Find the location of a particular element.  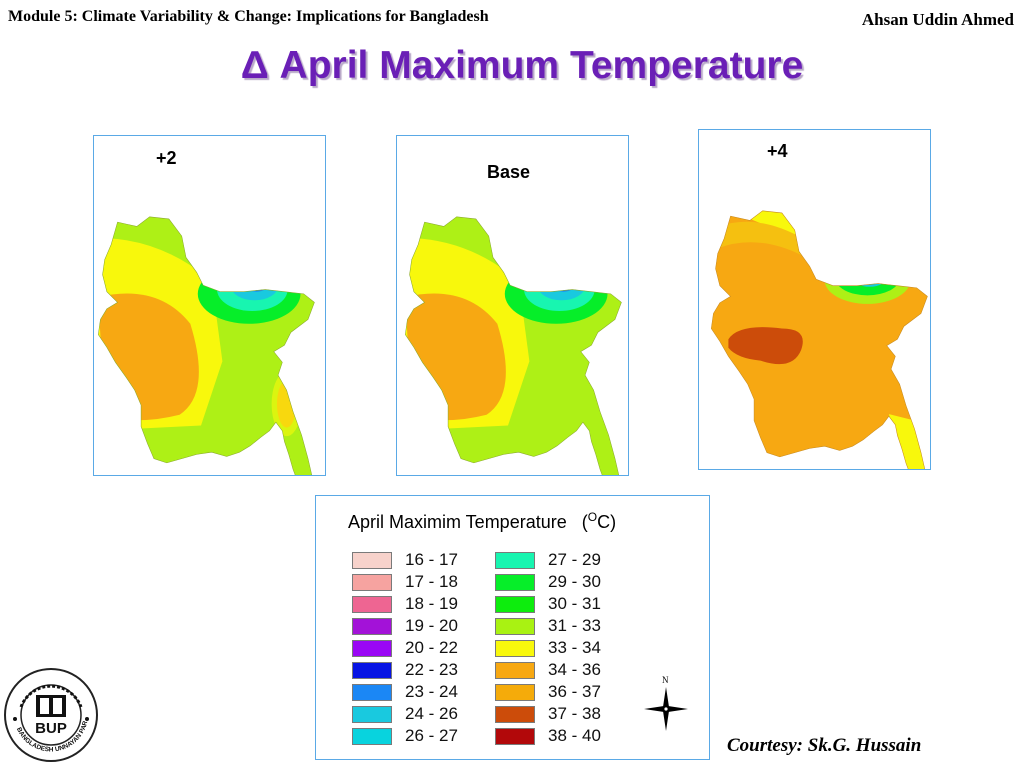

map-label-plus2: +2 is located at coordinates (166, 158).